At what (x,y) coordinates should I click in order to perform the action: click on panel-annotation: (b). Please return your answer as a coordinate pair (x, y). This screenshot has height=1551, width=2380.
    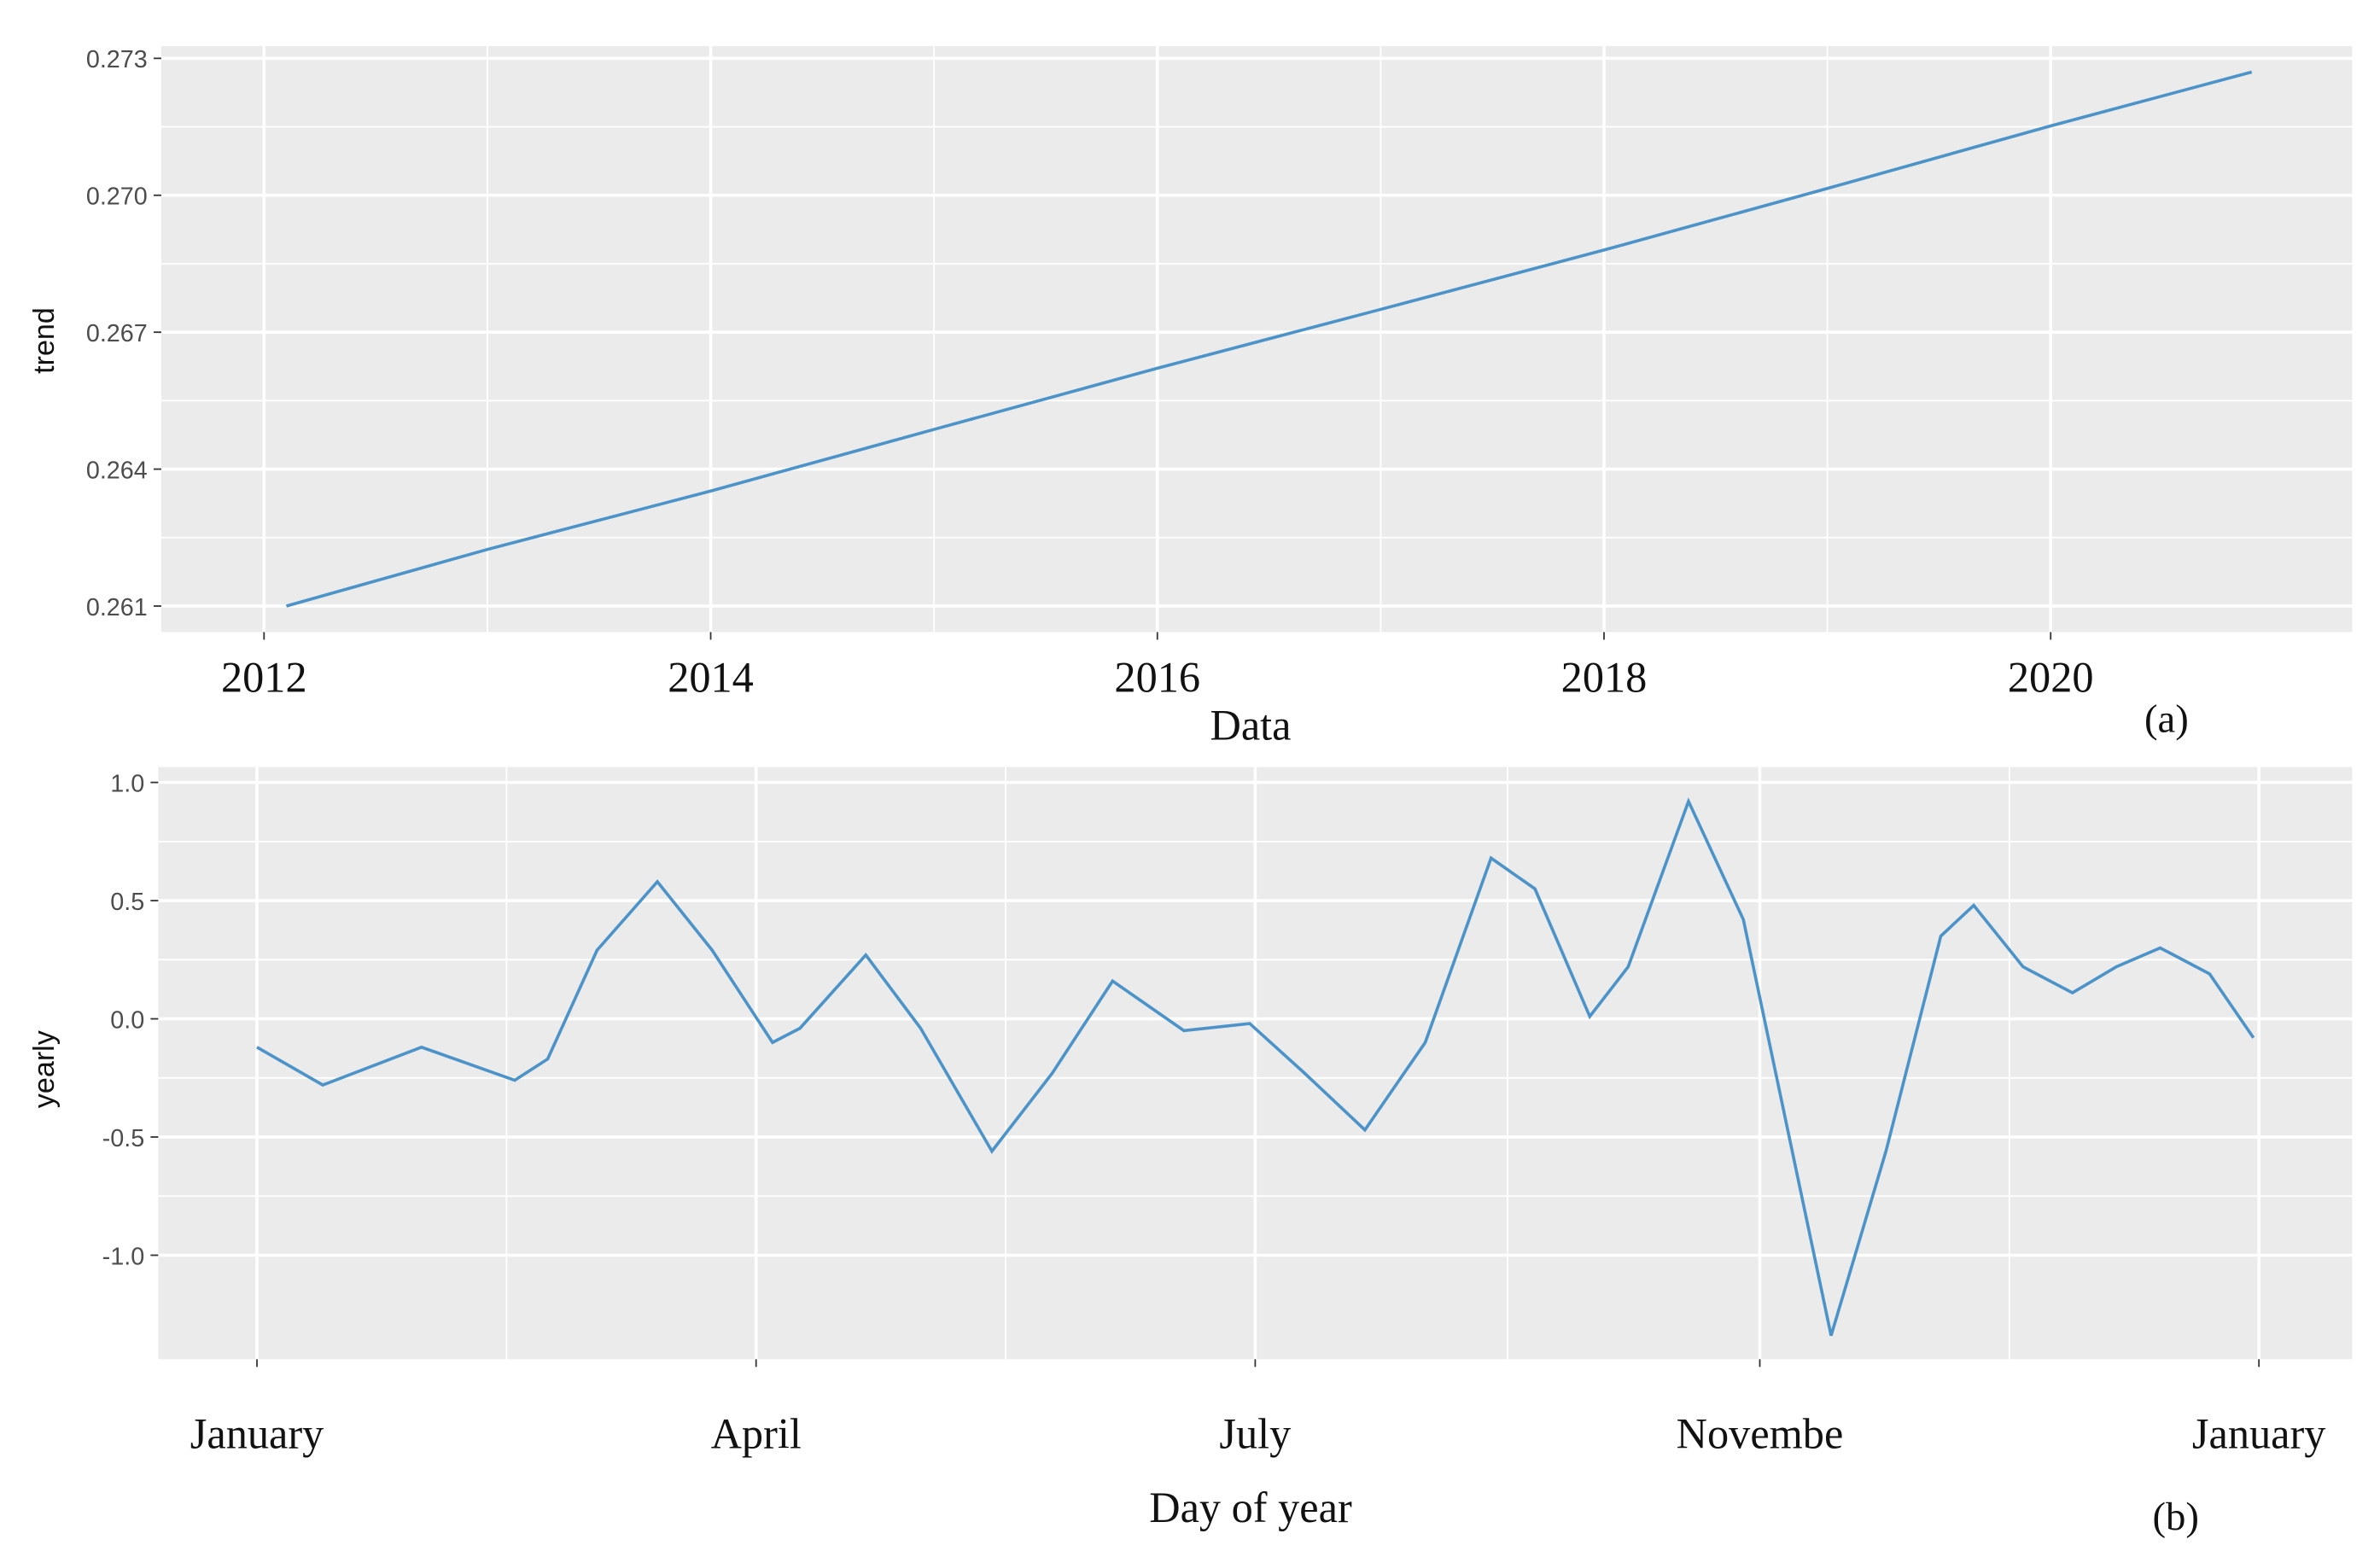
    Looking at the image, I should click on (2175, 1517).